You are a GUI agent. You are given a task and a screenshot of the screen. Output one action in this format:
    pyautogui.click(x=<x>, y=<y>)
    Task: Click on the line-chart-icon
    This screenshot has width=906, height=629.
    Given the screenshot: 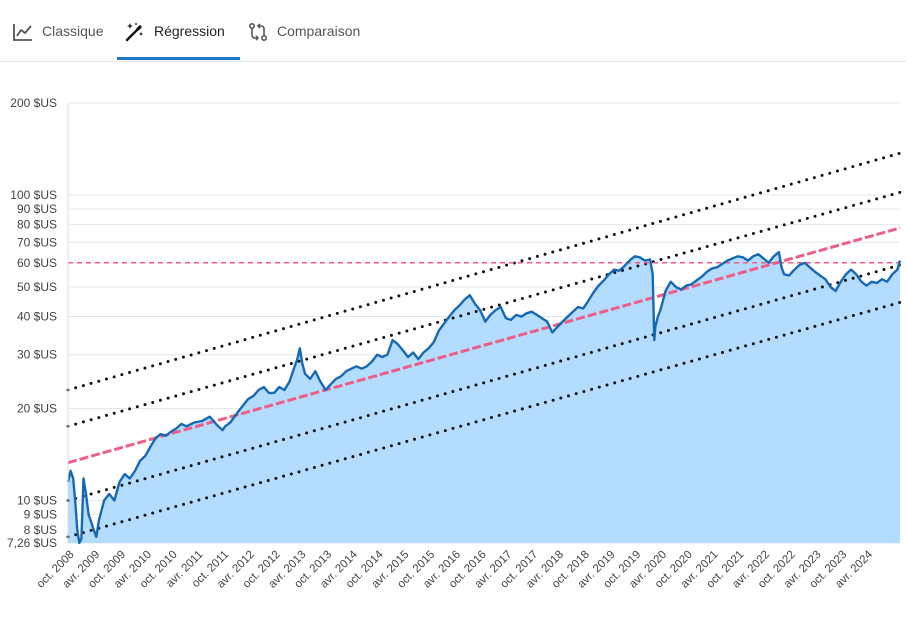 What is the action you would take?
    pyautogui.click(x=22, y=32)
    